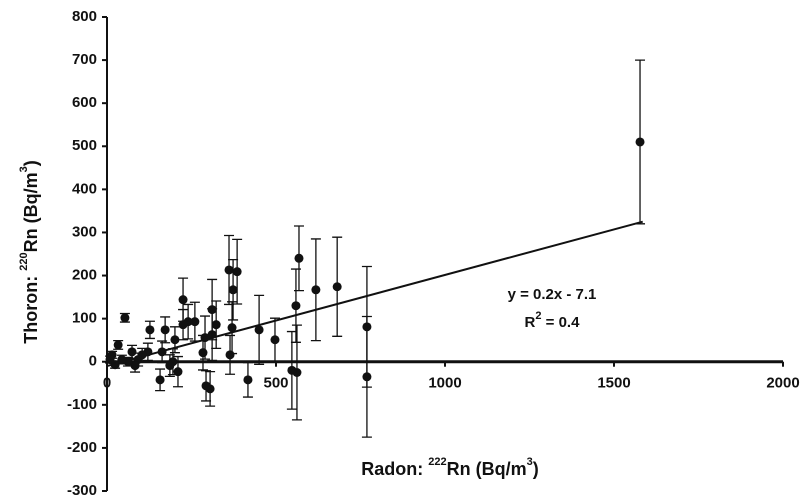  I want to click on r-squared: R2 = 0.4, so click(553, 320).